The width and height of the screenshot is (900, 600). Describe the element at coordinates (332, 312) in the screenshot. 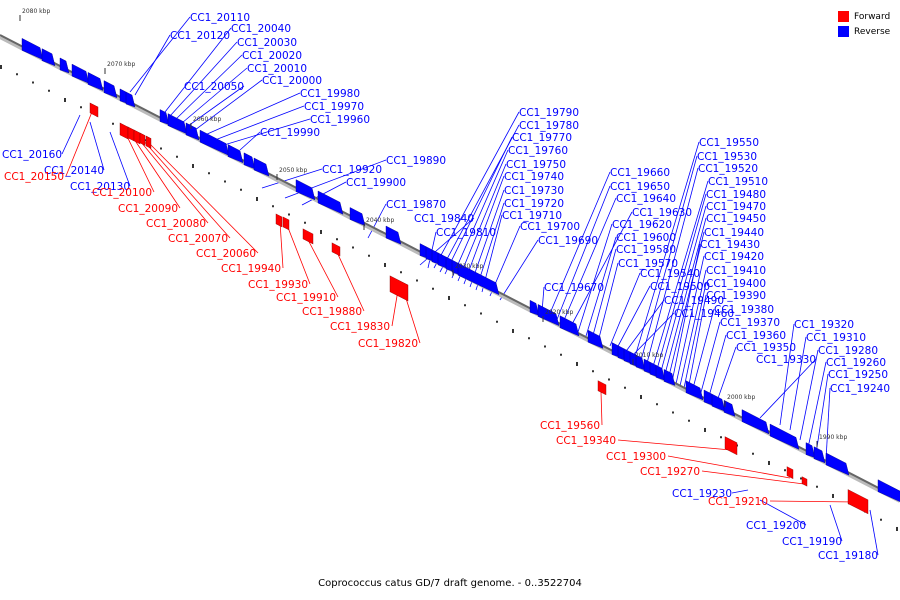

I see `gene-label-forward: CC1_19880` at that location.